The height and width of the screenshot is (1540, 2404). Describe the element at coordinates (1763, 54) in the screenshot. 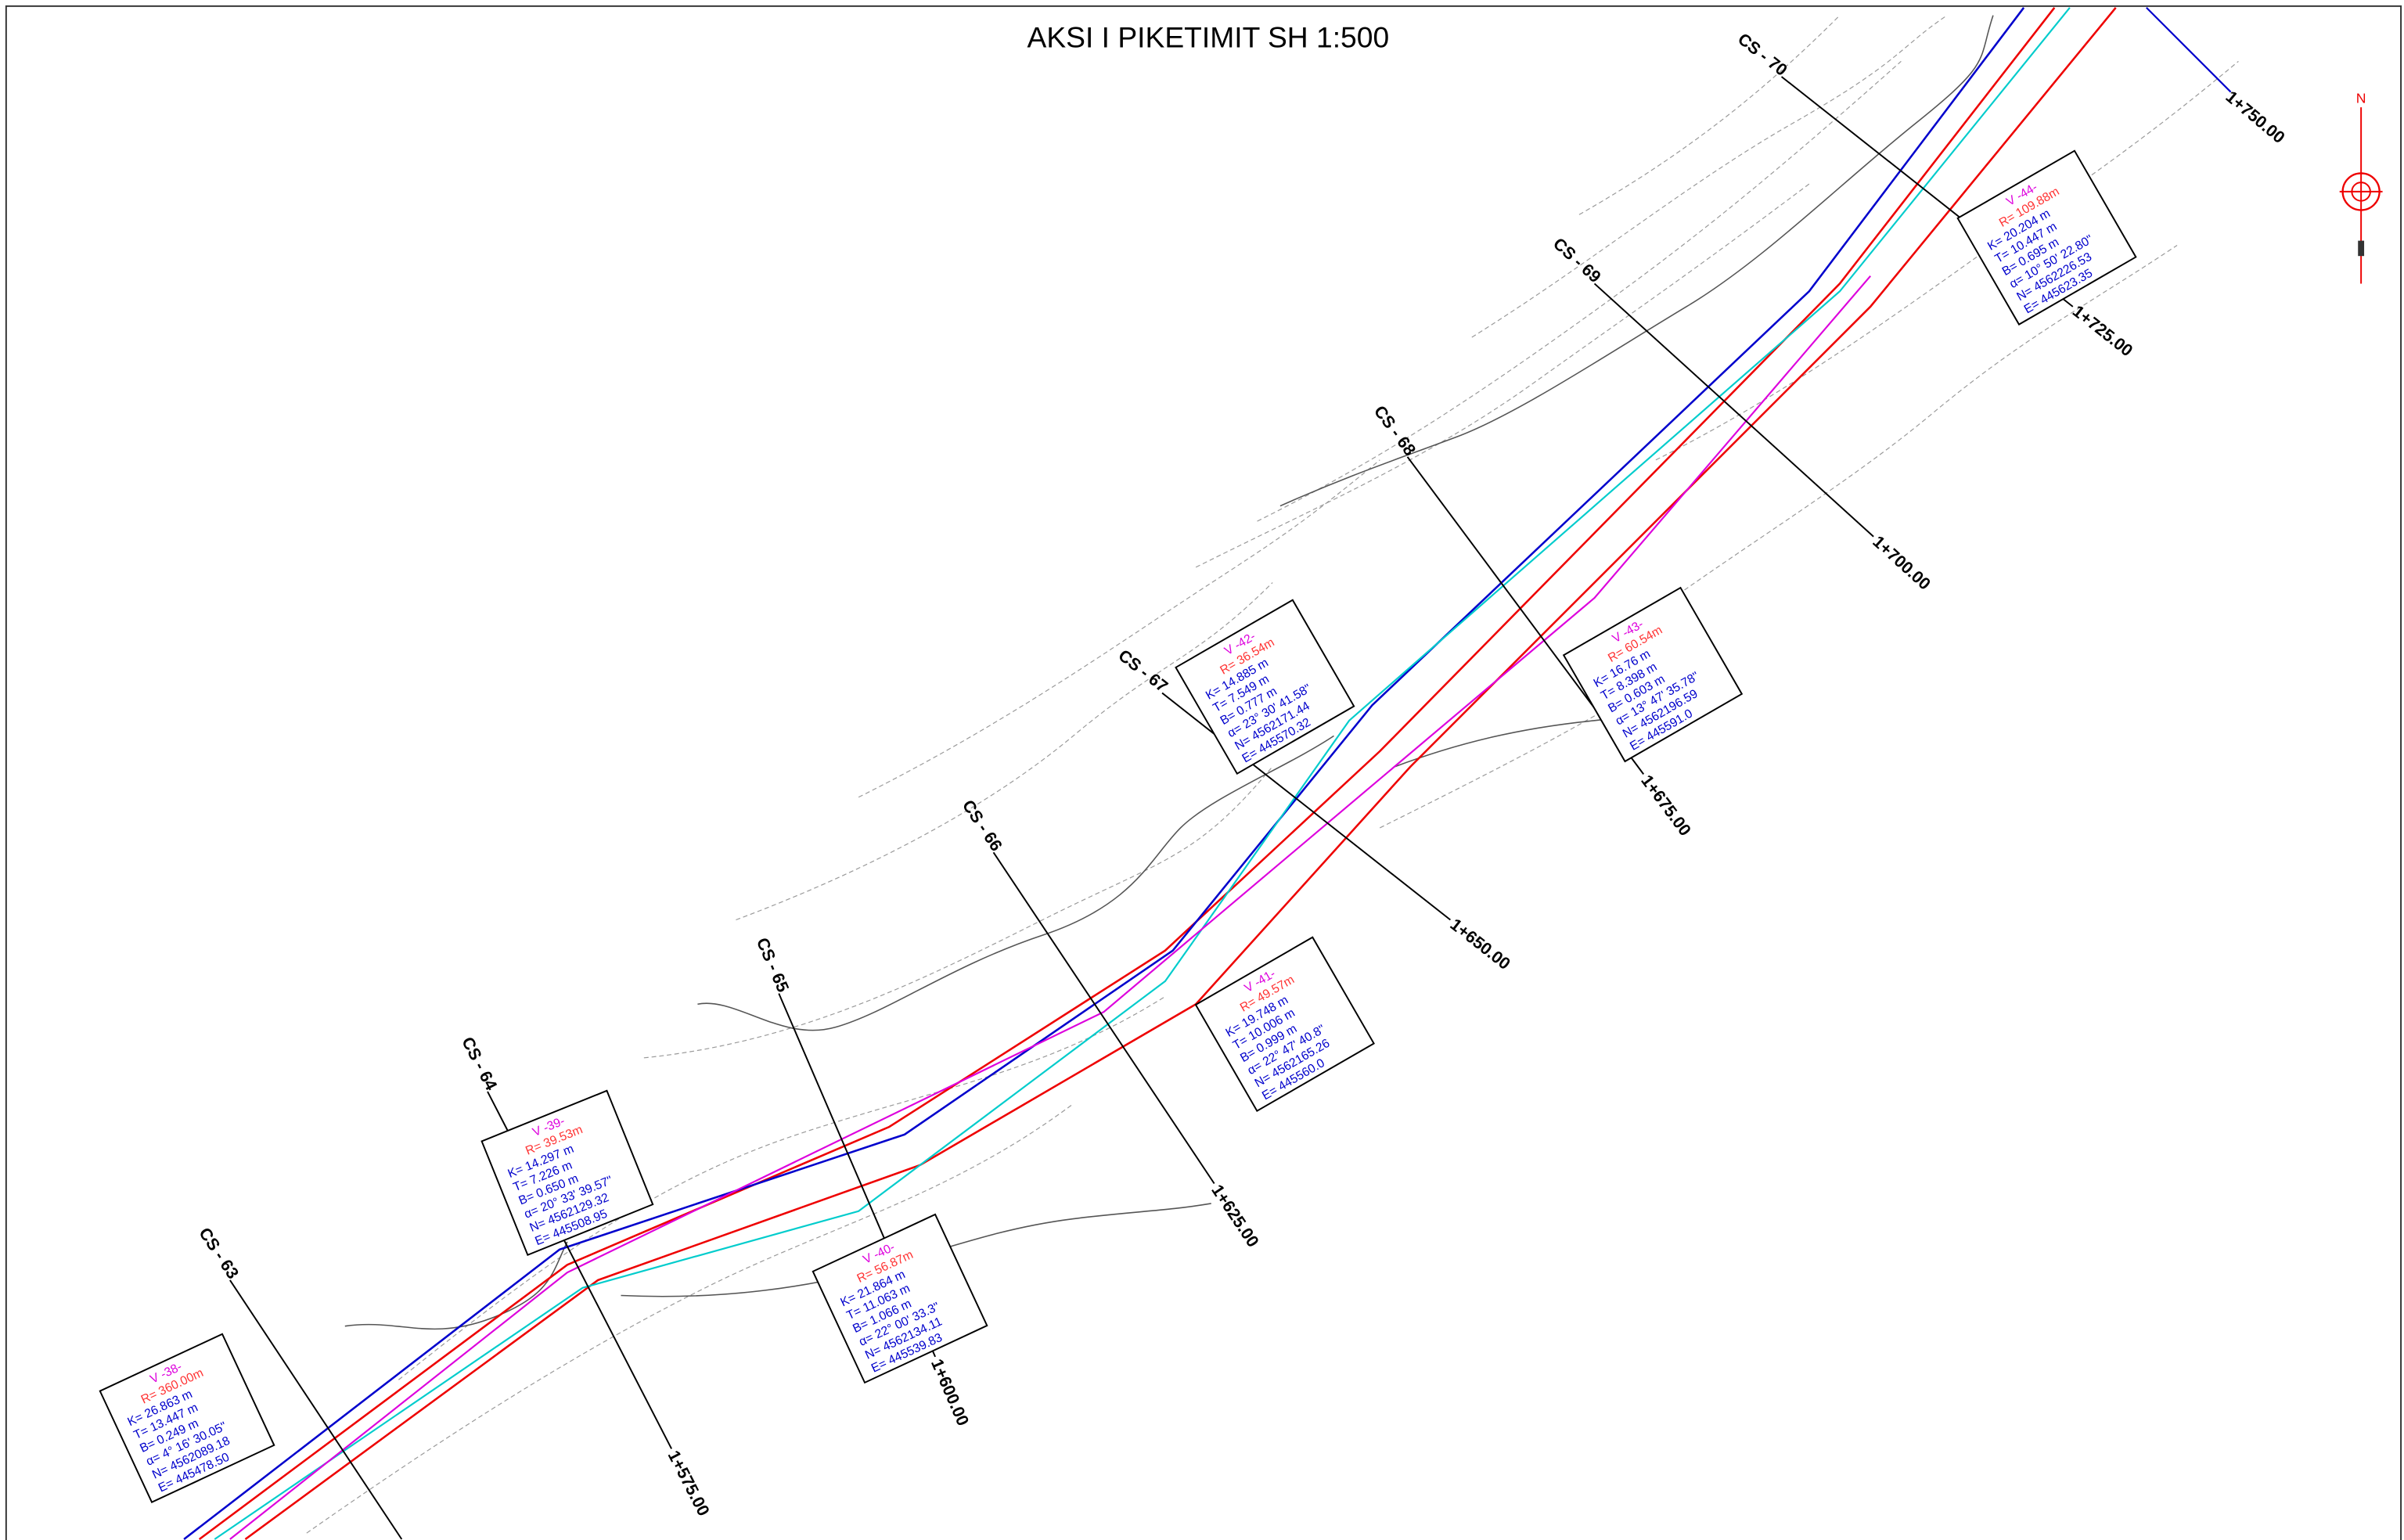

I see `section-label: CS - 70` at that location.